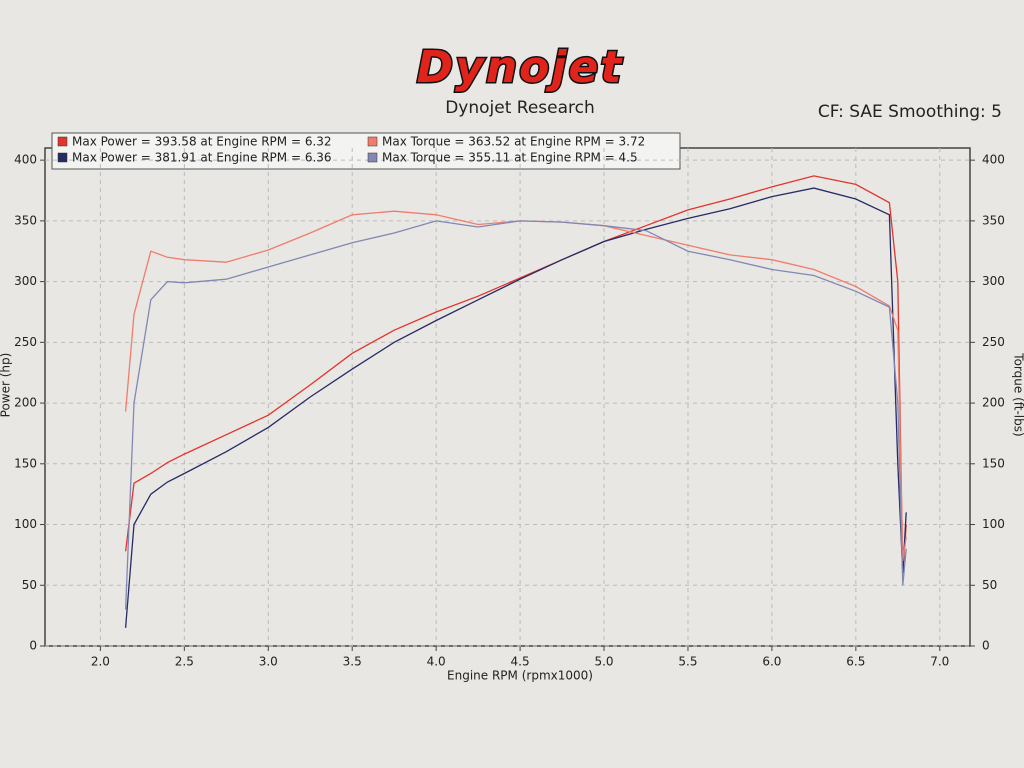 The width and height of the screenshot is (1024, 768). What do you see at coordinates (25, 281) in the screenshot?
I see `y-tick-label: 300` at bounding box center [25, 281].